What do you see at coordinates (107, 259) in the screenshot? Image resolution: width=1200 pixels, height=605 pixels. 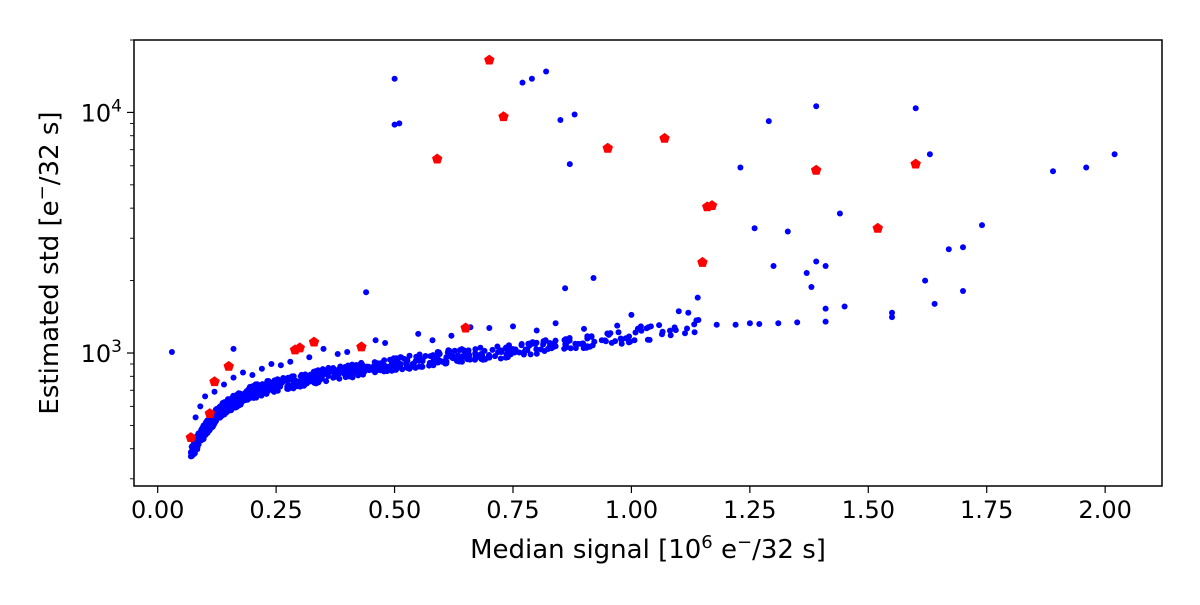 I see `y-axis-ticks: 103 104` at bounding box center [107, 259].